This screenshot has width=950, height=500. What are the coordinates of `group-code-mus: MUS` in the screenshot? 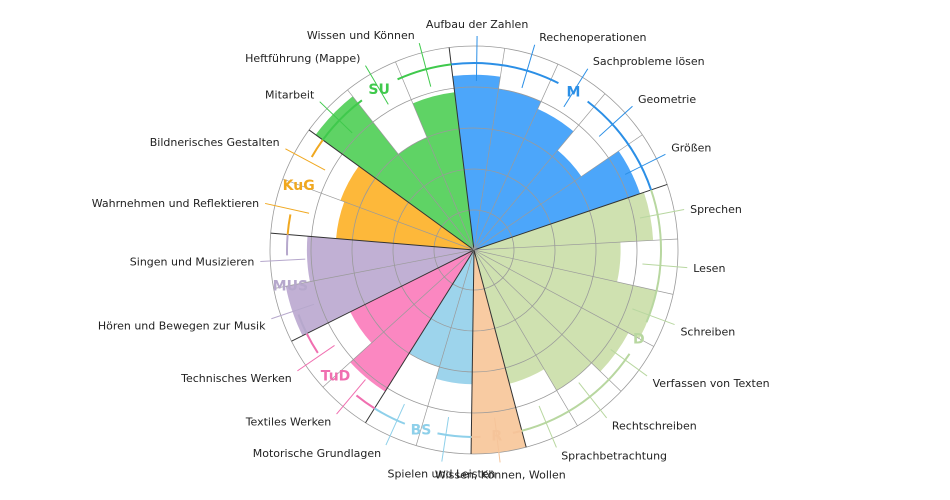 It's located at (290, 286).